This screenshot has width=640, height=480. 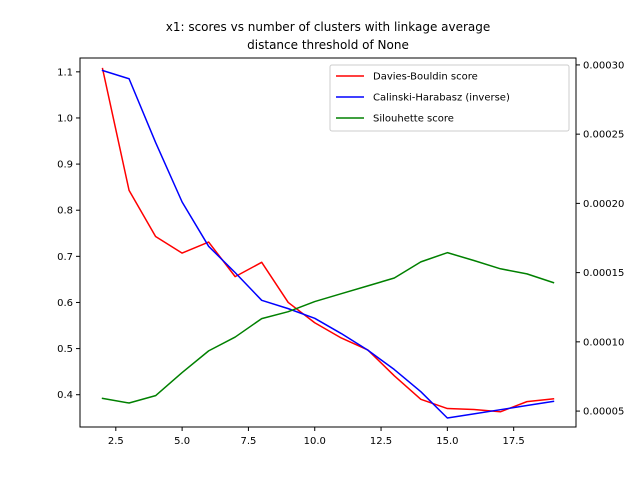 I want to click on y-left-tick-label: 0.4, so click(x=65, y=395).